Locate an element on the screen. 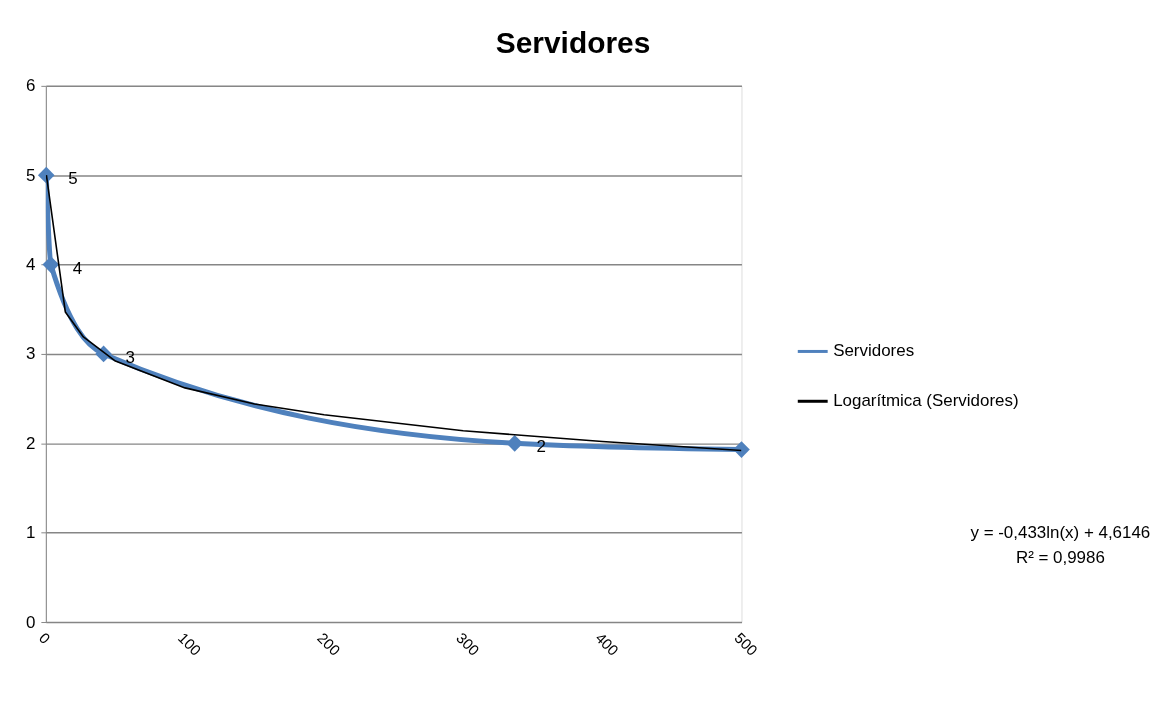 The image size is (1171, 724). x-tick-label: 200 is located at coordinates (329, 644).